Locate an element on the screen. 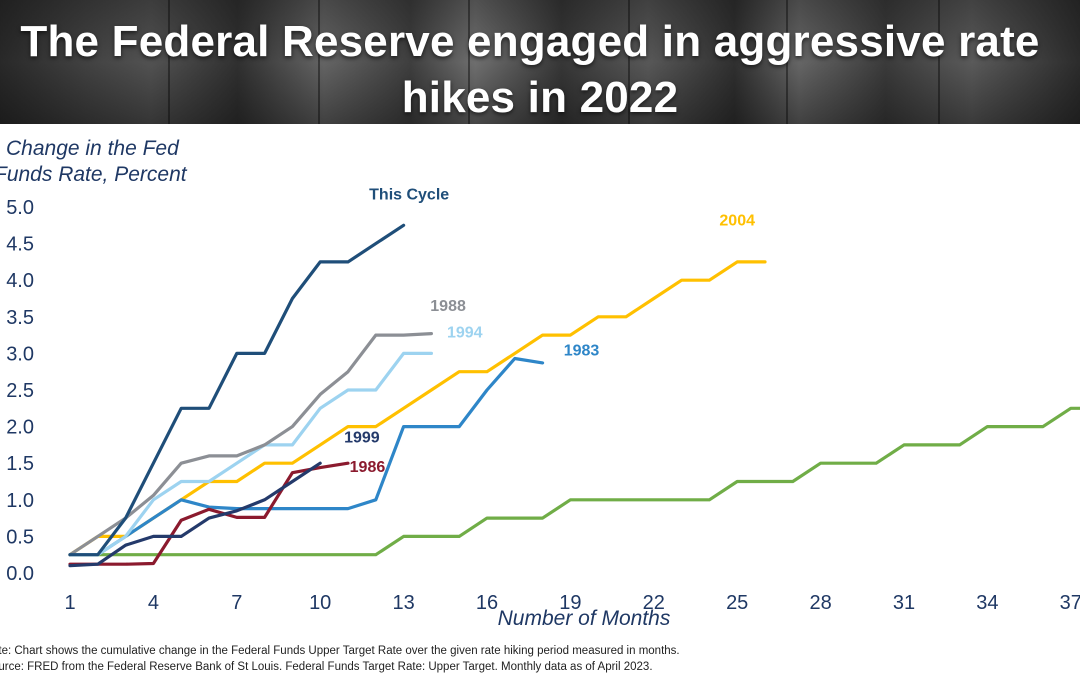 The height and width of the screenshot is (675, 1080). x-tick-label: 19 is located at coordinates (570, 603).